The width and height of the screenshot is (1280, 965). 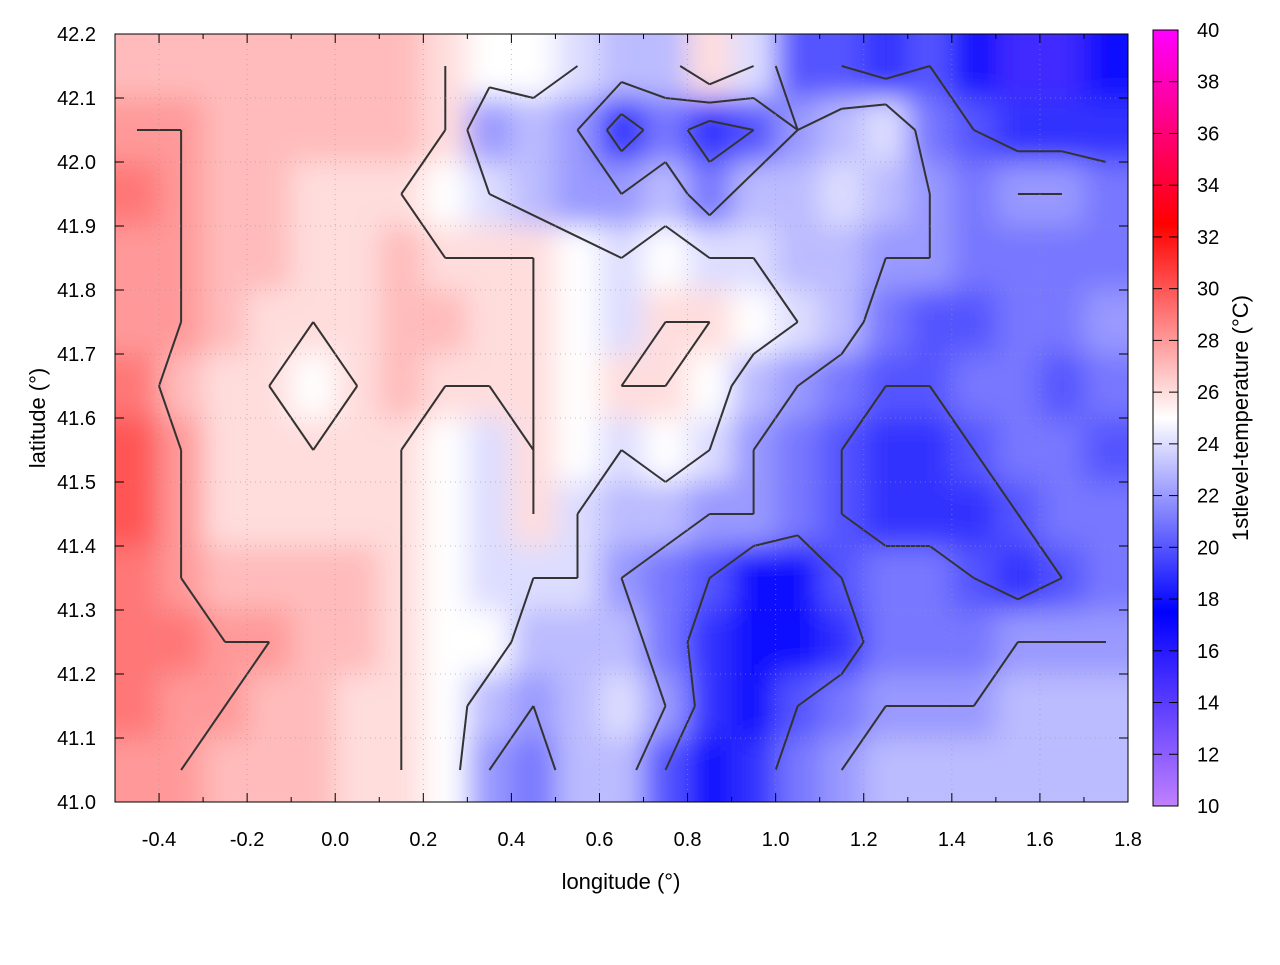 I want to click on colorbar-tick-label: 34, so click(x=1208, y=186).